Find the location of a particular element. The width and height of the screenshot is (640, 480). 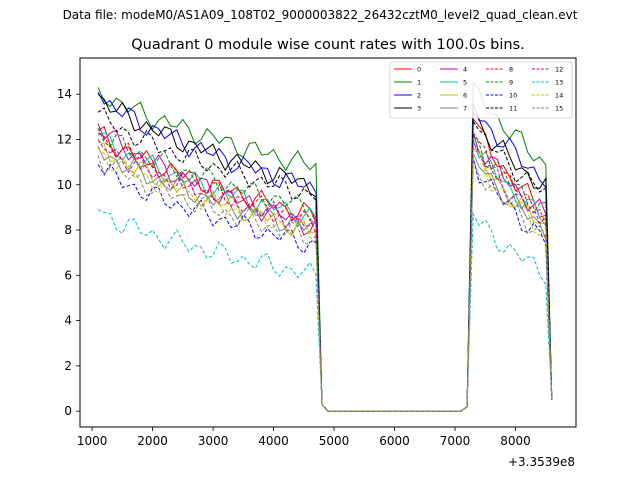

x-tick-label: 1000 is located at coordinates (92, 441).